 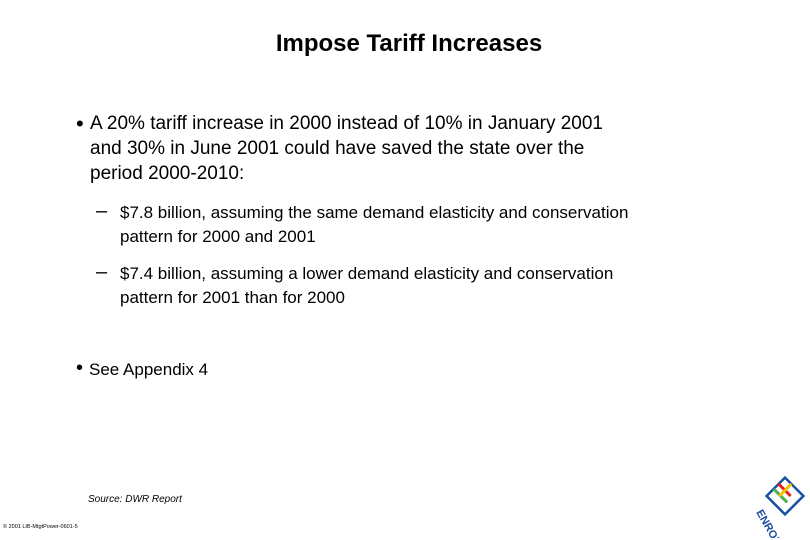 What do you see at coordinates (768, 523) in the screenshot?
I see `logo-wordmark: ENRON` at bounding box center [768, 523].